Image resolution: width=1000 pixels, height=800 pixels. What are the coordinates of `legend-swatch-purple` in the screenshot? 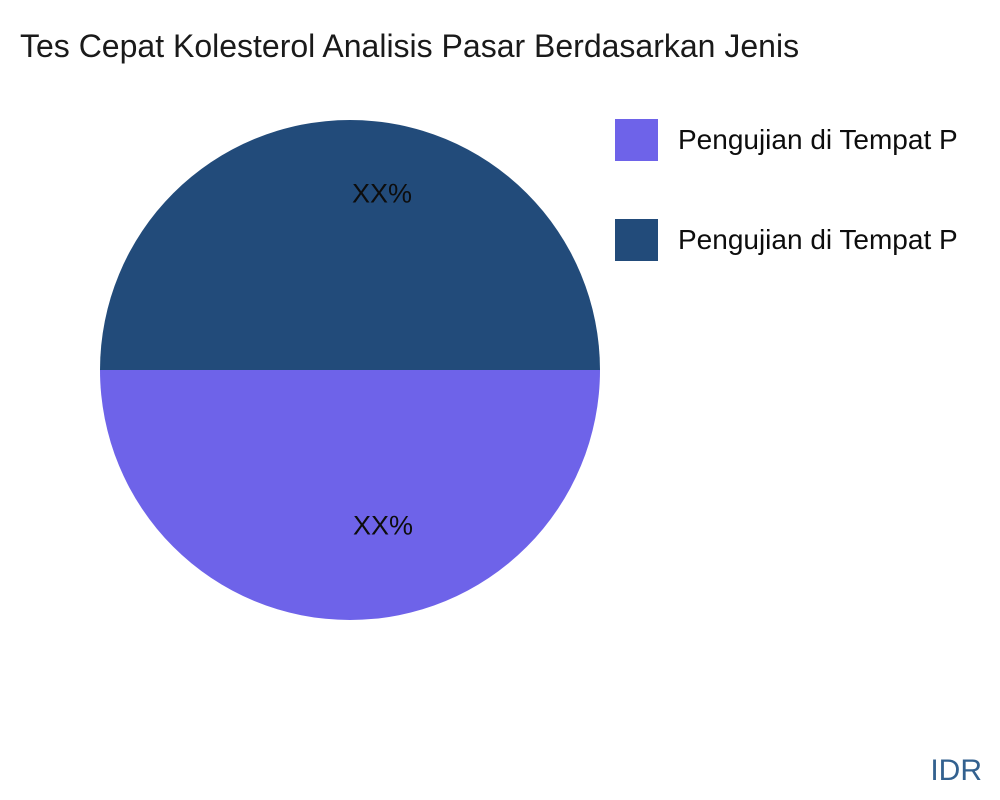 It's located at (636, 140).